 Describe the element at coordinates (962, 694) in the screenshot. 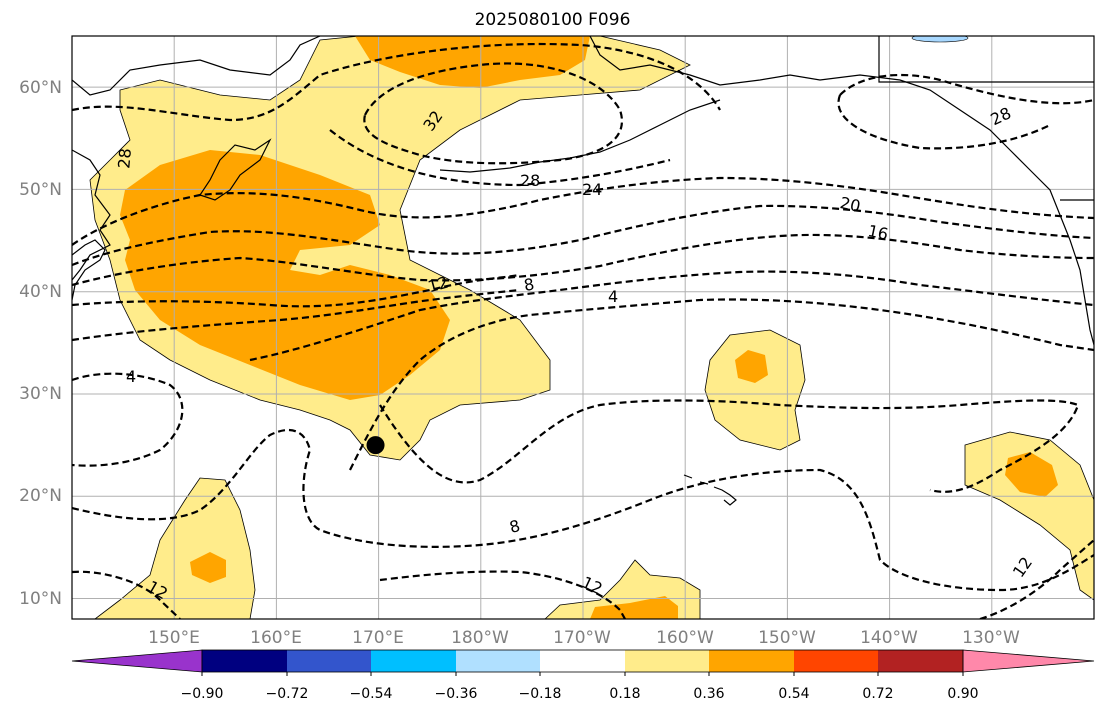

I see `colorbar-tick-label: 0.90` at that location.